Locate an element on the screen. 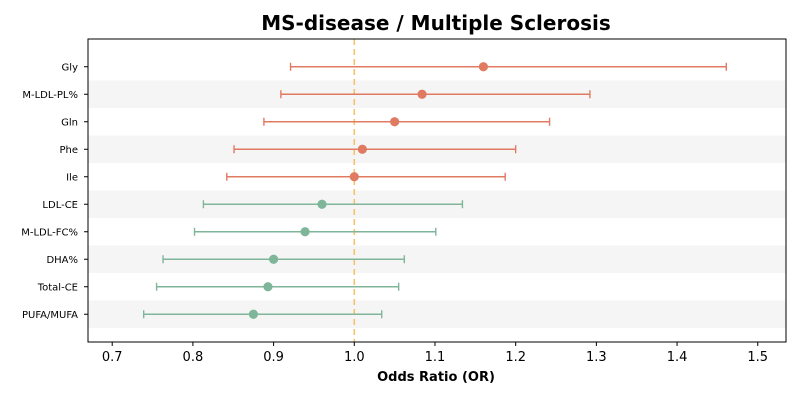  y-tick-label: Gly is located at coordinates (70, 67).